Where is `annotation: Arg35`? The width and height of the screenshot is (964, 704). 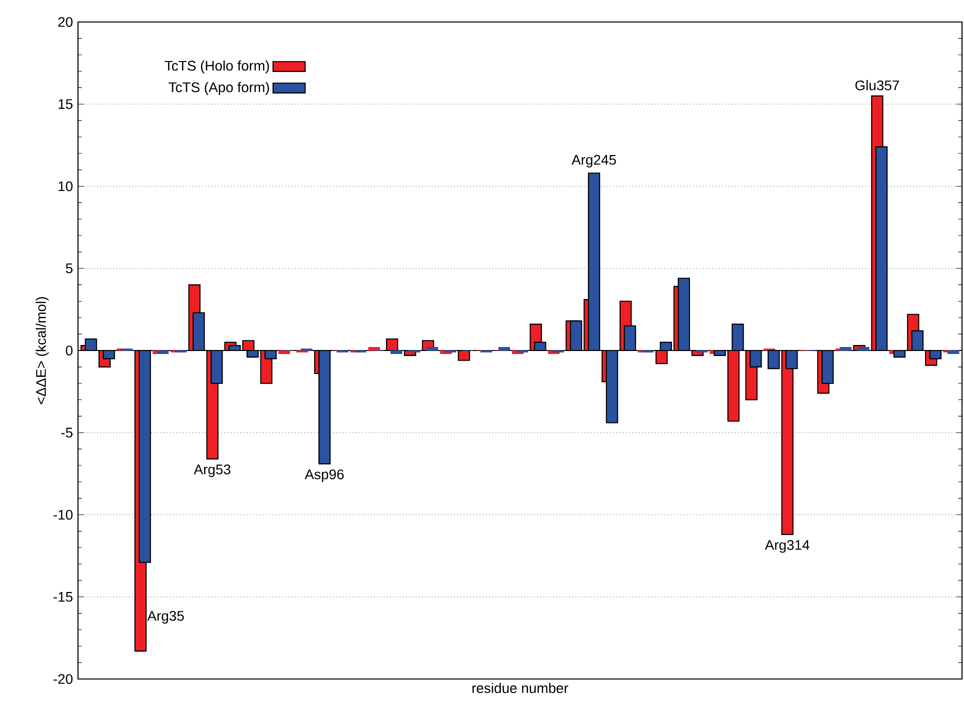
annotation: Arg35 is located at coordinates (165, 617).